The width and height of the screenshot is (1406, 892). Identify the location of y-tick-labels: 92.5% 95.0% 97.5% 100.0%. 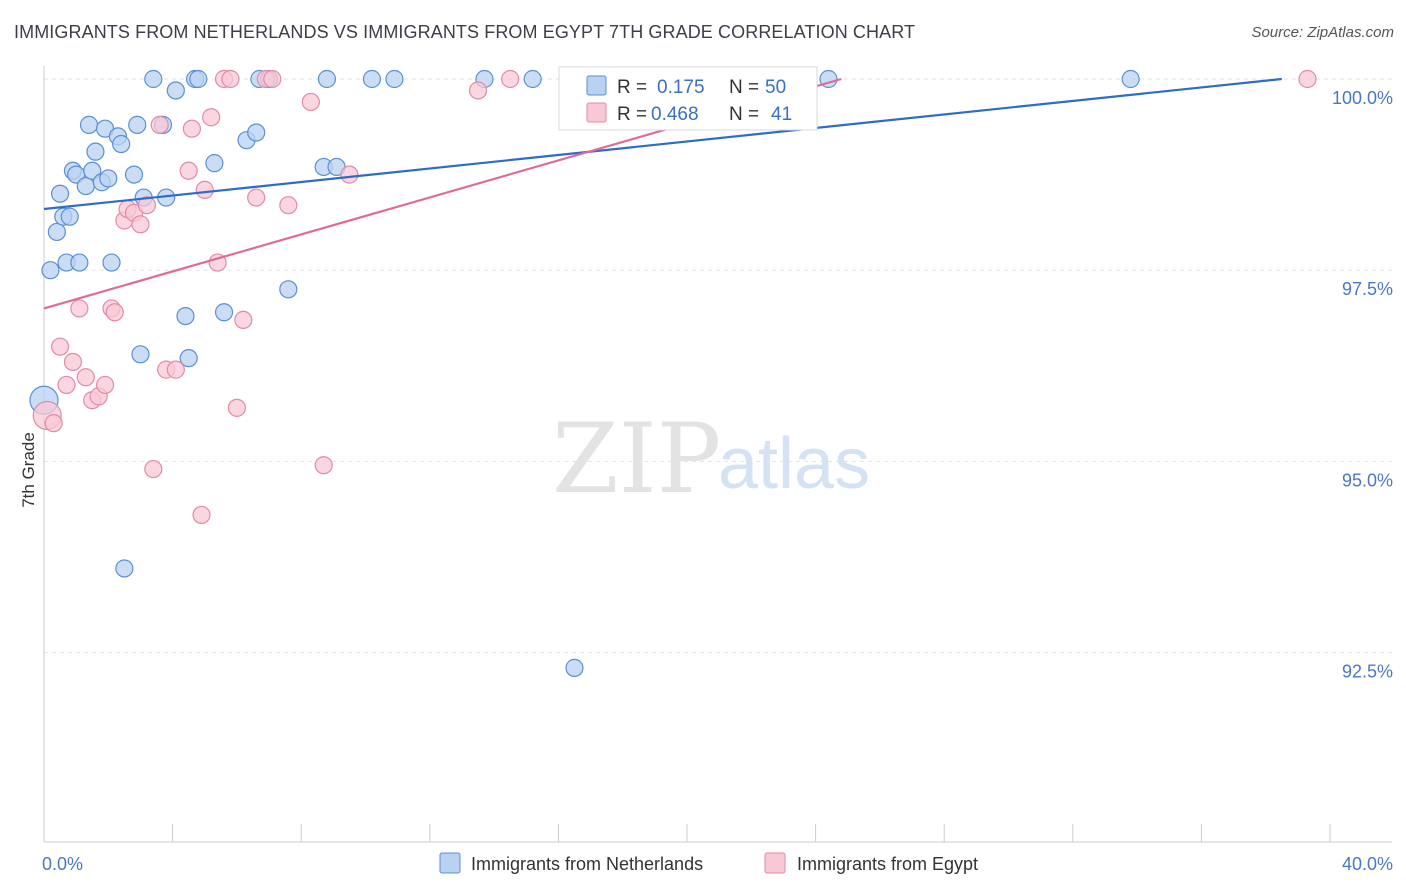
(1362, 385).